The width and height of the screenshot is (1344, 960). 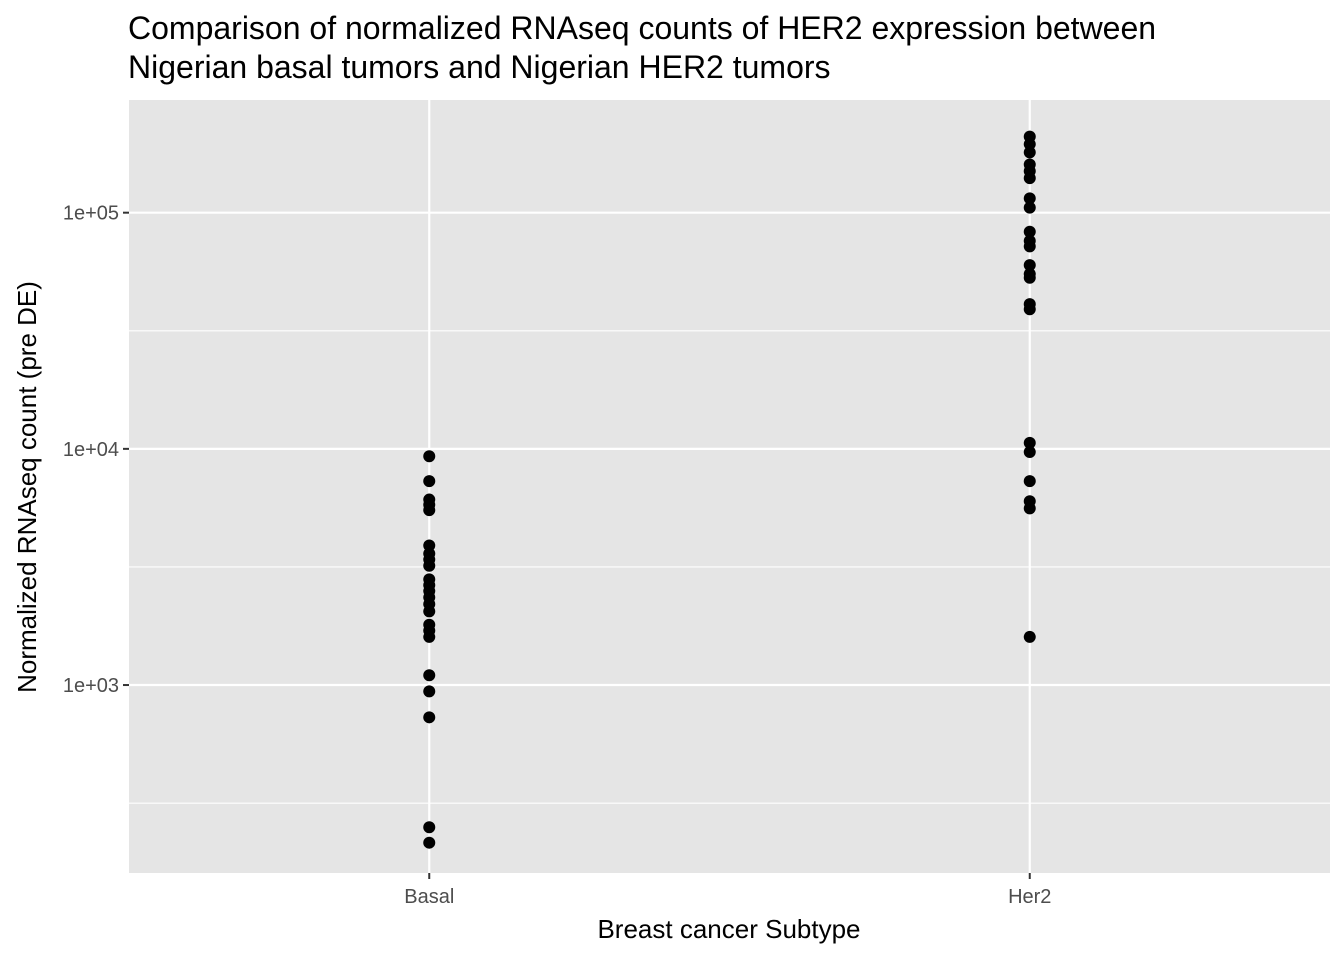 What do you see at coordinates (727, 890) in the screenshot?
I see `x-axis-ticks: Basal Her2` at bounding box center [727, 890].